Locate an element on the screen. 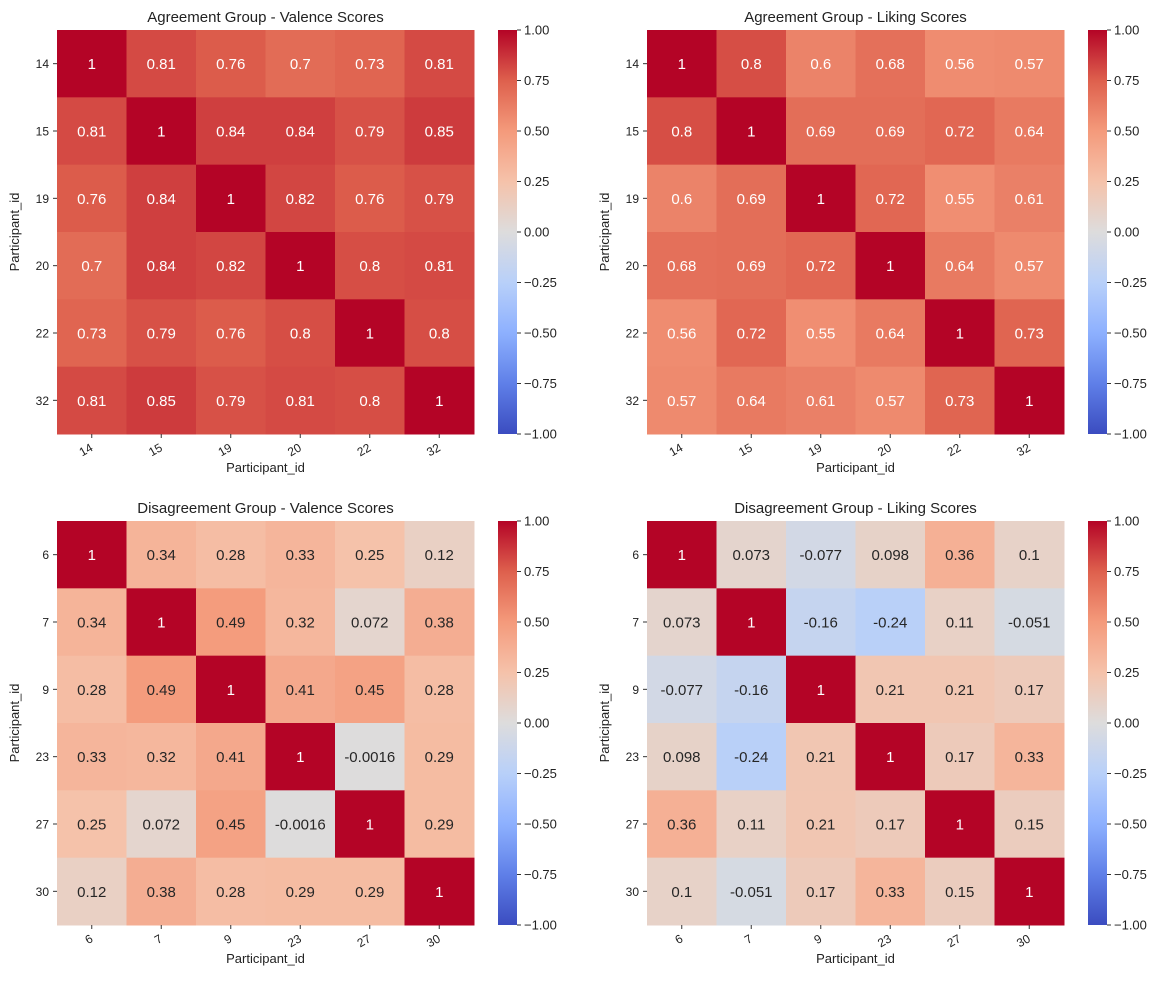 This screenshot has width=1171, height=984. cell-label: 0.79 is located at coordinates (161, 334).